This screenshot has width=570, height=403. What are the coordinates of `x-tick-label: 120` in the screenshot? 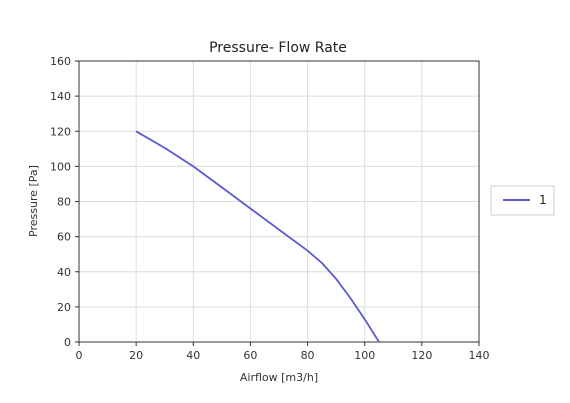 It's located at (421, 355).